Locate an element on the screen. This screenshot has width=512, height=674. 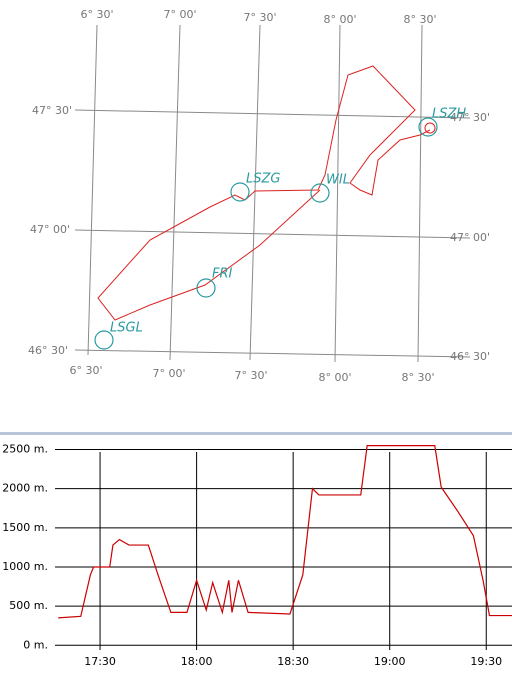
waypoint-label: LSZH is located at coordinates (449, 114).